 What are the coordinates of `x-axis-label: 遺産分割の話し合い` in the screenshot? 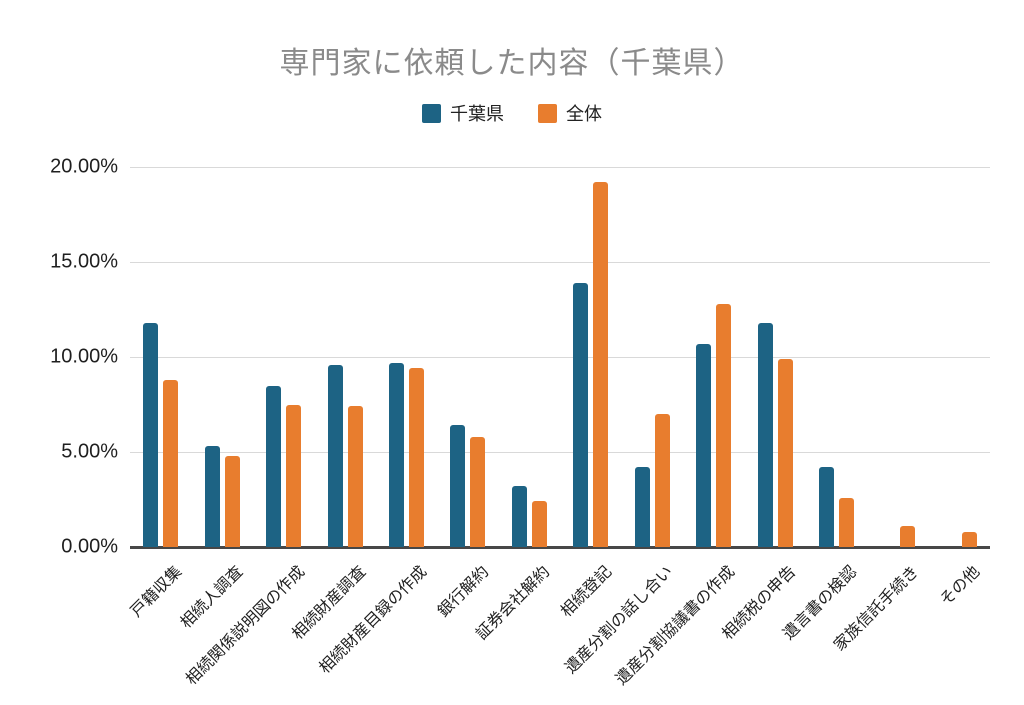 It's located at (619, 620).